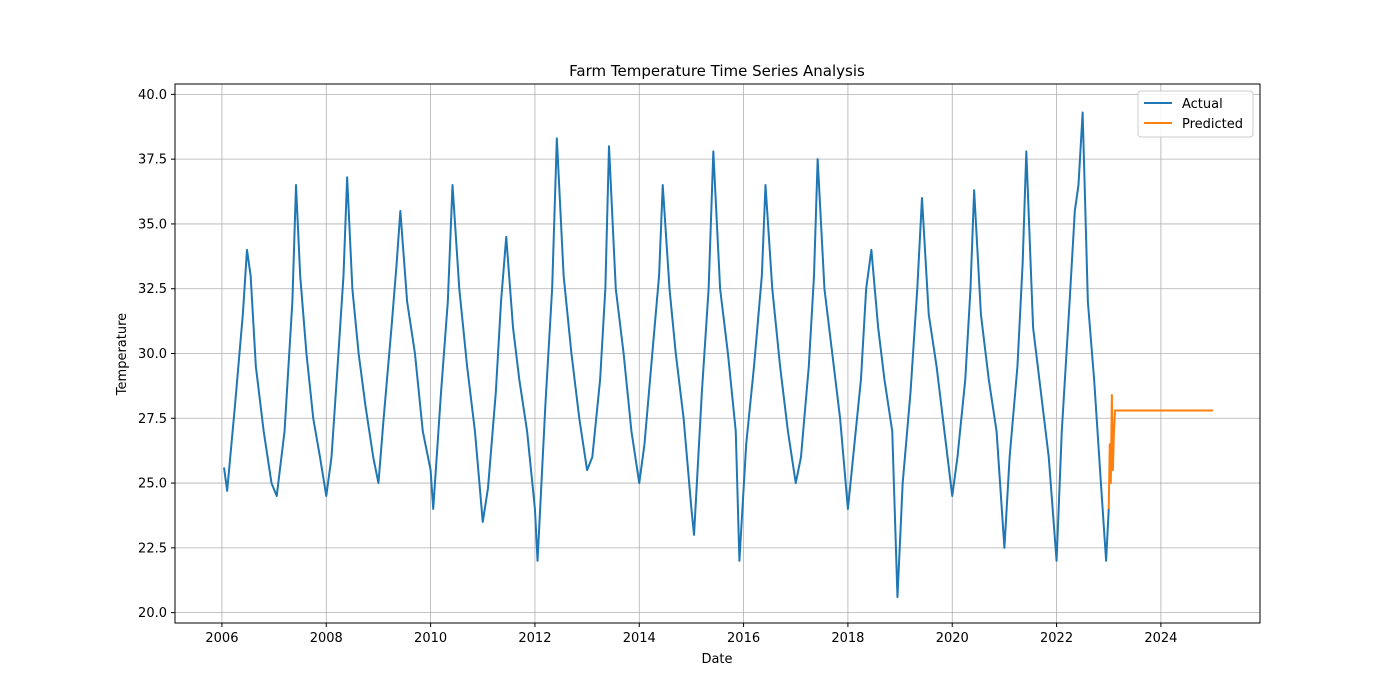 This screenshot has width=1400, height=700. I want to click on x-tick-label: 2006, so click(221, 638).